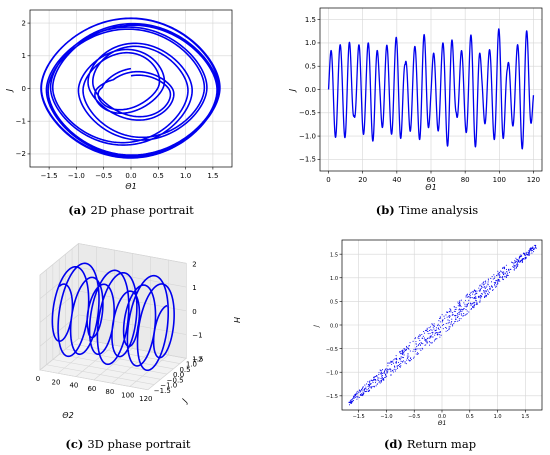 The width and height of the screenshot is (550, 455). I want to click on panel-b-xlabel: Θ1, so click(430, 187).